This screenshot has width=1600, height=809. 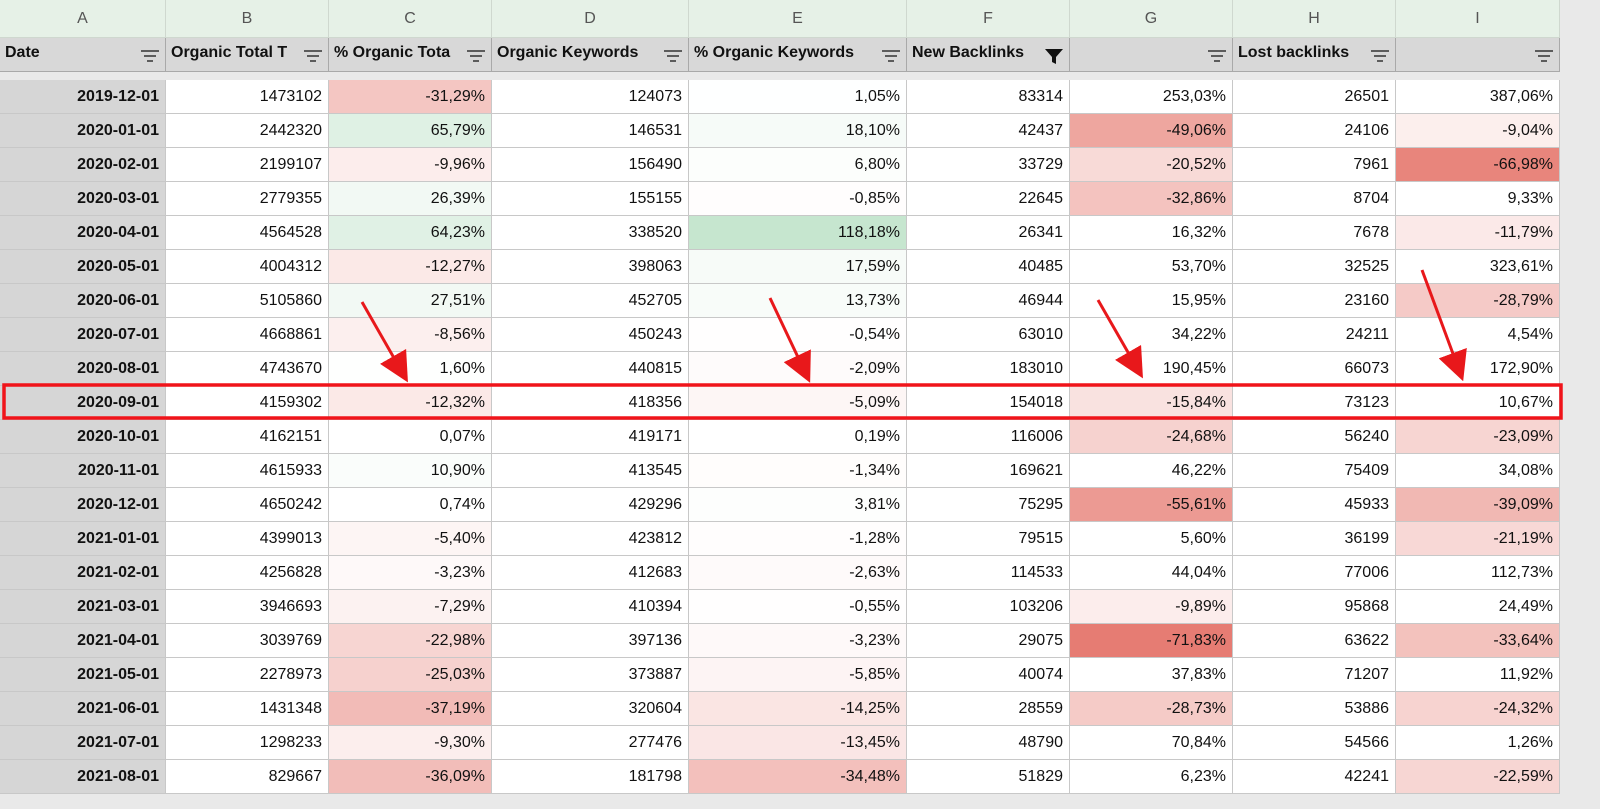 I want to click on data-cell: 6,80%, so click(x=798, y=165).